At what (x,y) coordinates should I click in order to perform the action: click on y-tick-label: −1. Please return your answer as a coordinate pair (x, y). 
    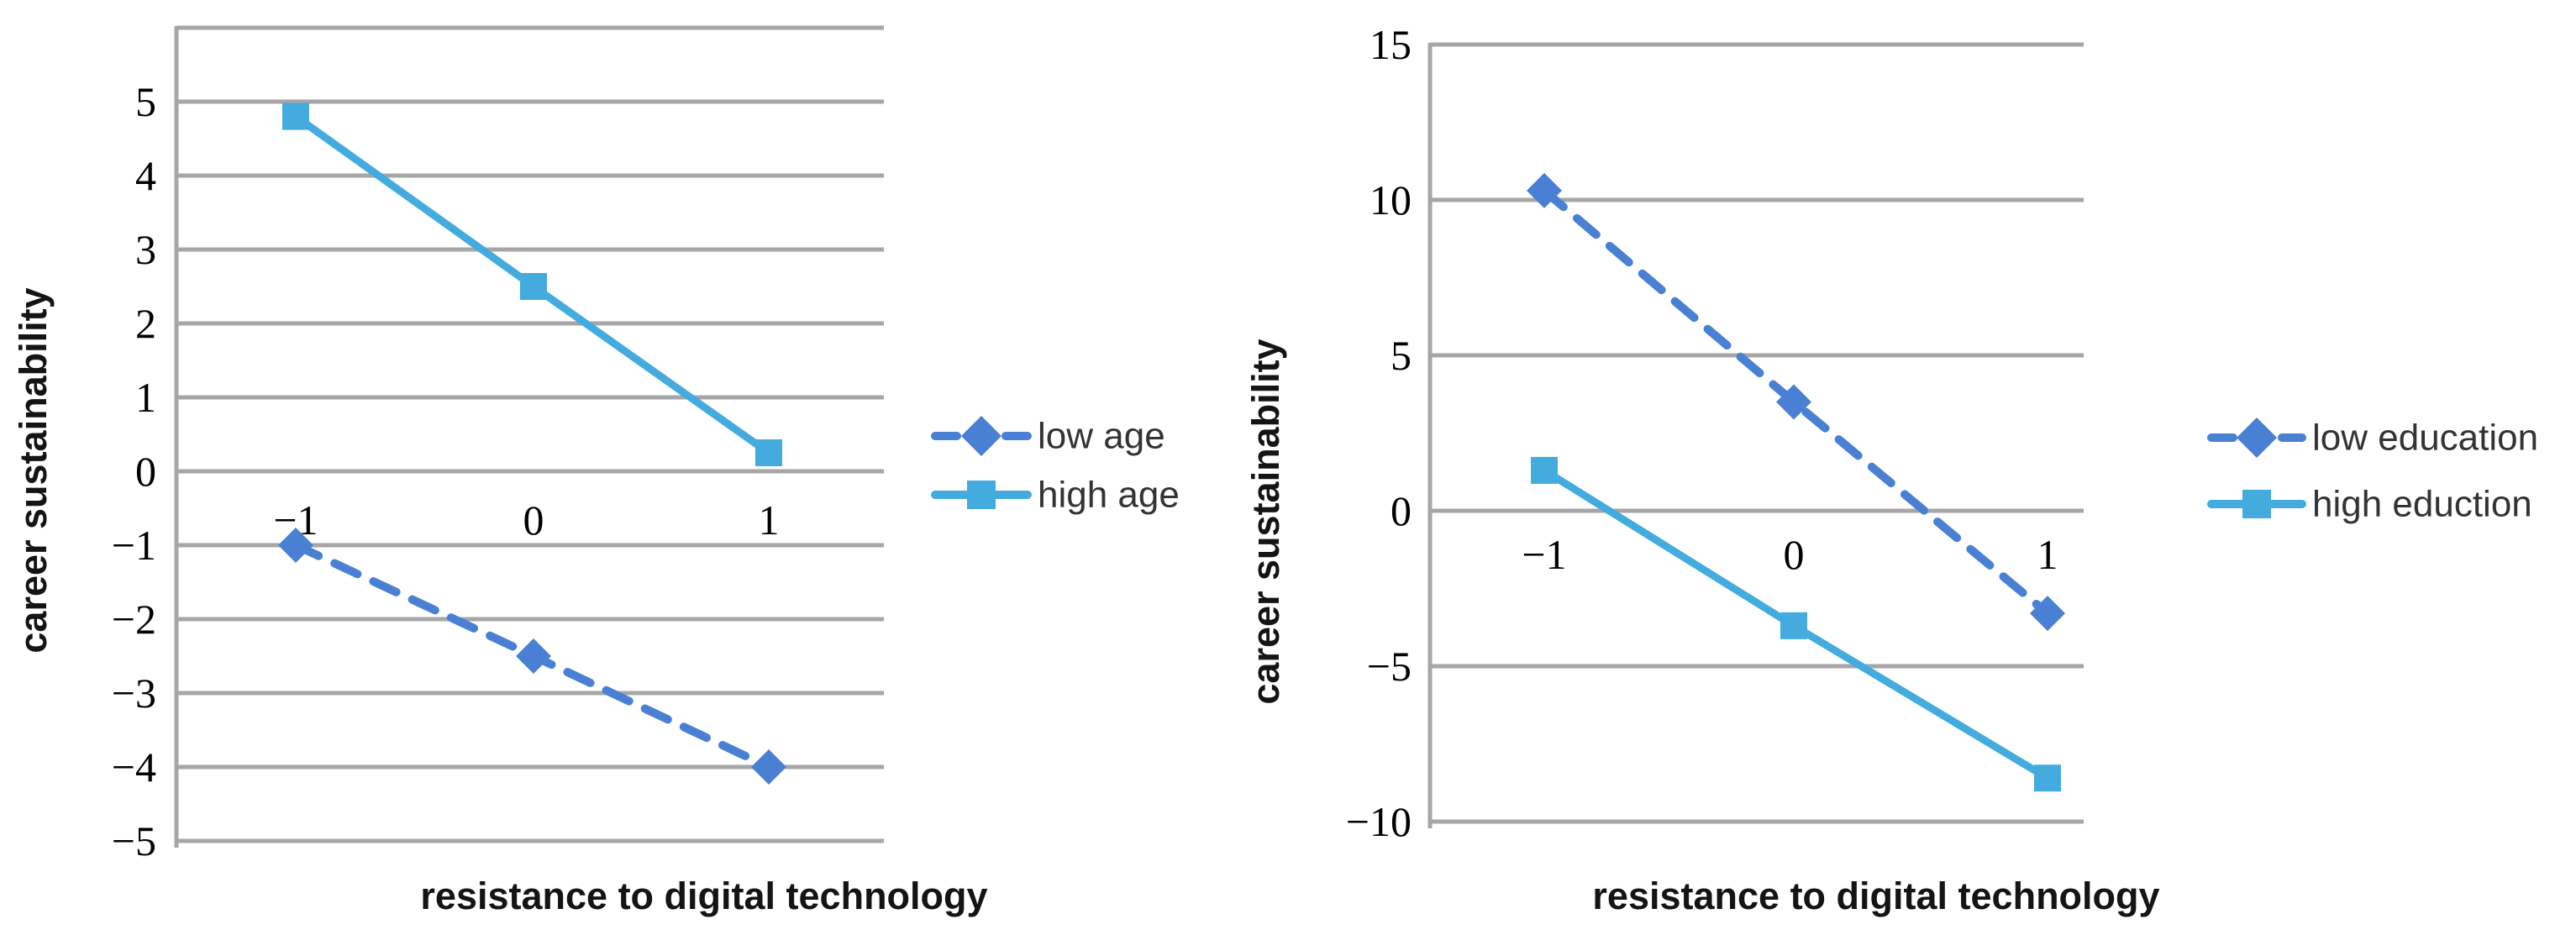
    Looking at the image, I should click on (134, 545).